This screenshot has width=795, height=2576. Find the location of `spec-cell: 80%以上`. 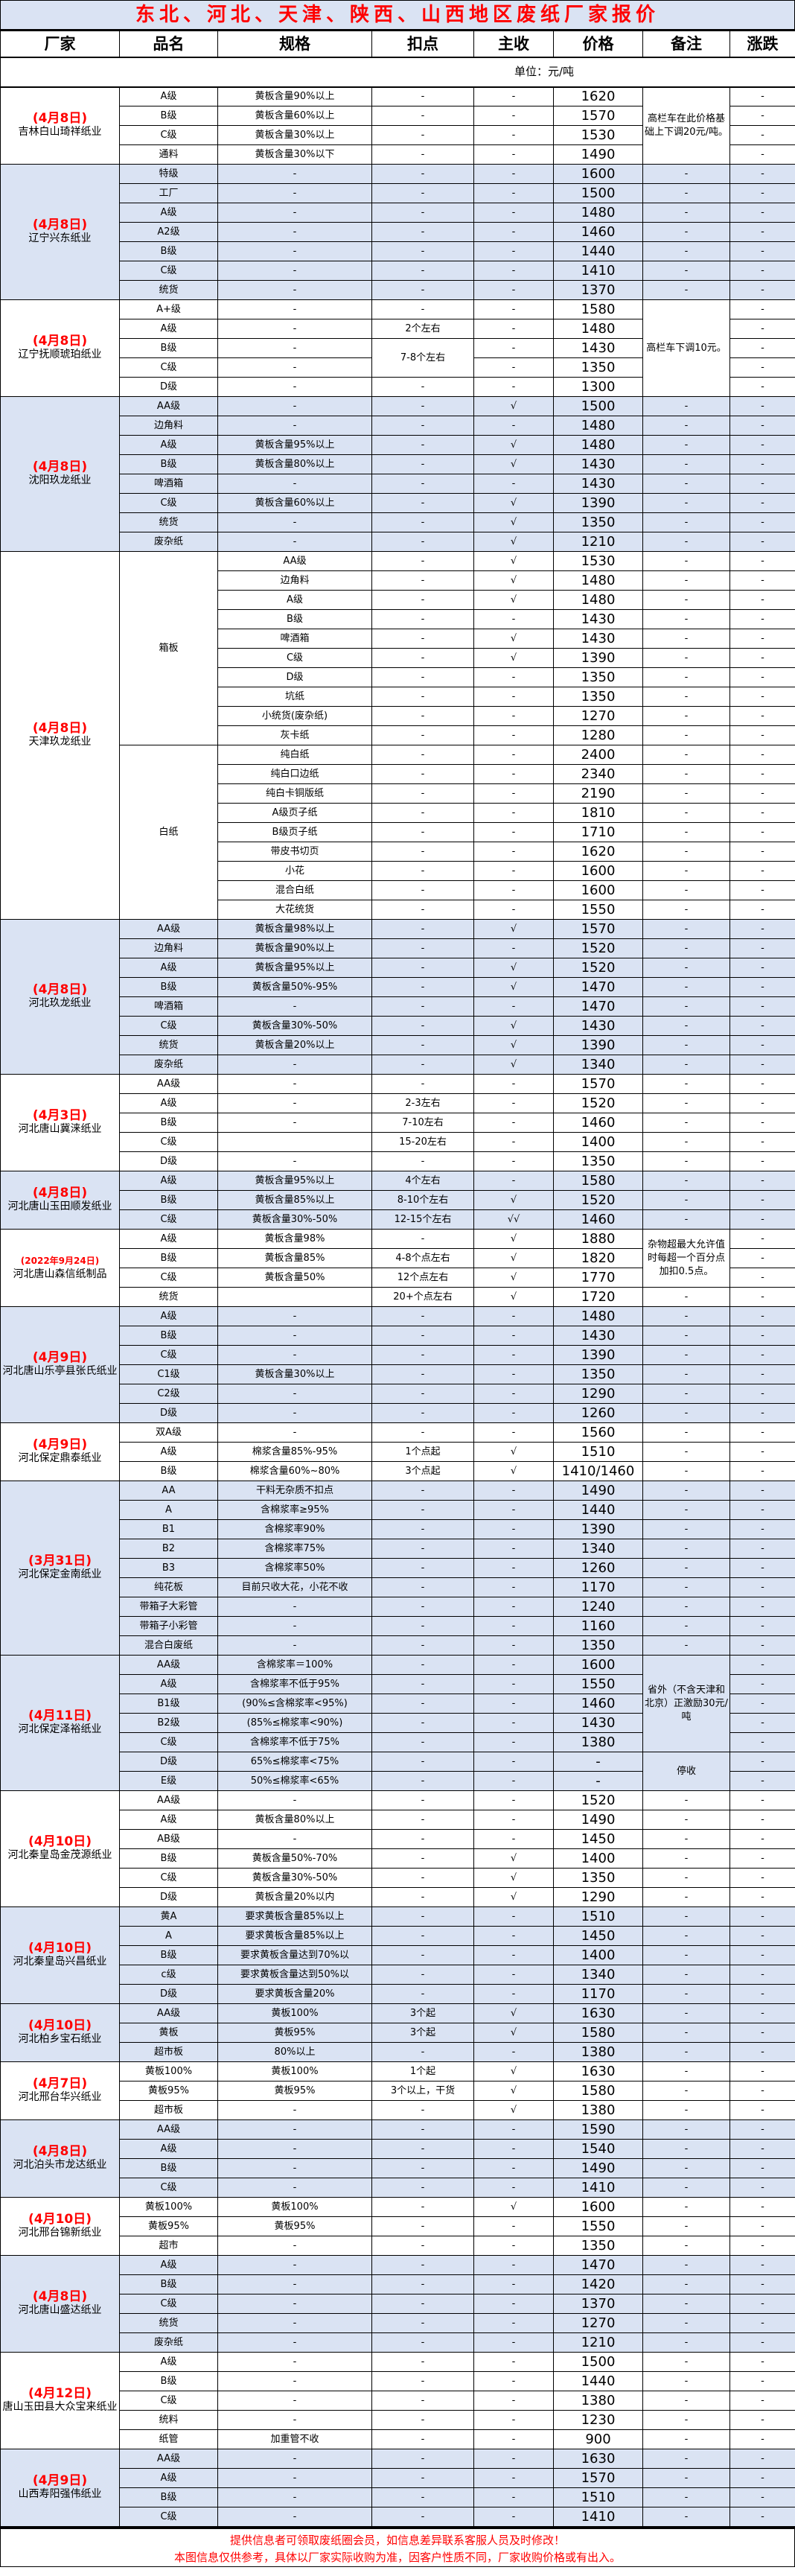

spec-cell: 80%以上 is located at coordinates (294, 2052).